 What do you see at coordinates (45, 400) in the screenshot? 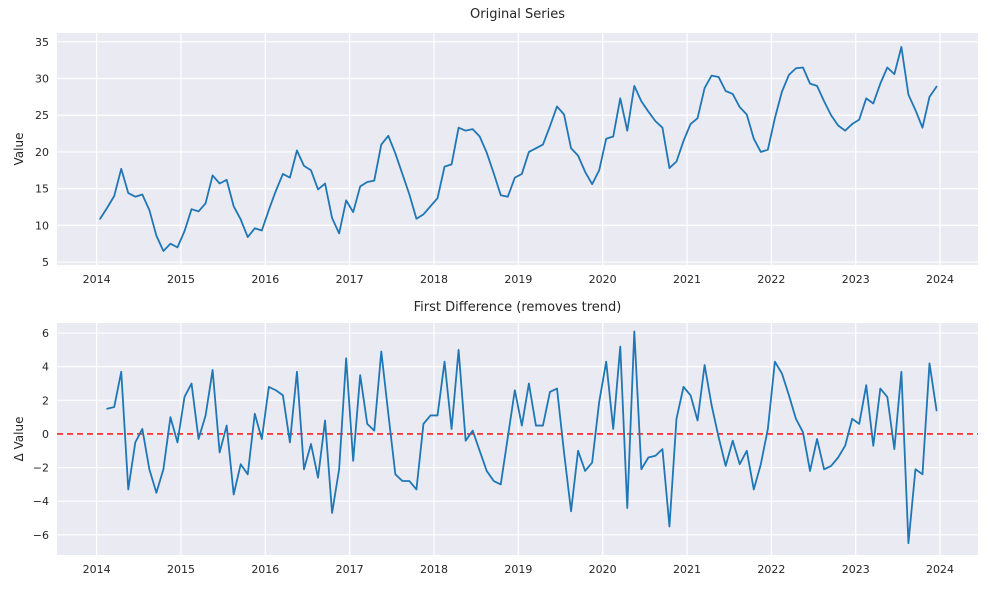
I see `y-tick-label: 2` at bounding box center [45, 400].